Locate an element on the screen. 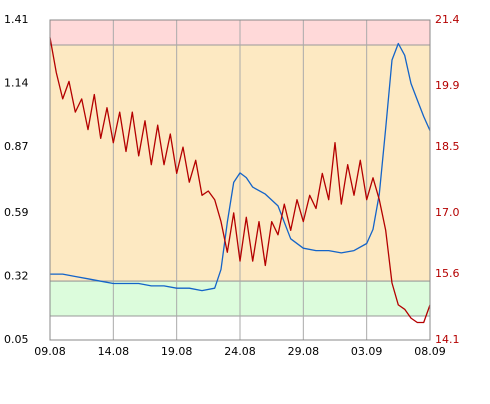 The height and width of the screenshot is (404, 490). x-tick-label: 03.09 is located at coordinates (367, 351).